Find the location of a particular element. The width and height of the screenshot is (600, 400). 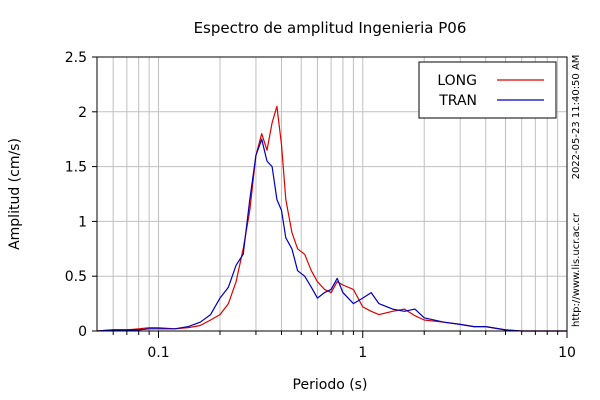

y-tick-label: 2 is located at coordinates (82, 113).